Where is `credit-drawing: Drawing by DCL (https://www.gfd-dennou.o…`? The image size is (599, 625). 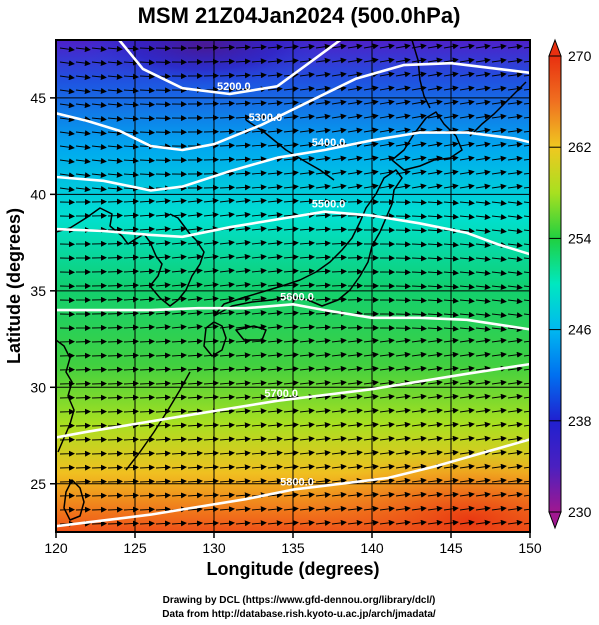 credit-drawing: Drawing by DCL (https://www.gfd-dennou.o… is located at coordinates (299, 600).